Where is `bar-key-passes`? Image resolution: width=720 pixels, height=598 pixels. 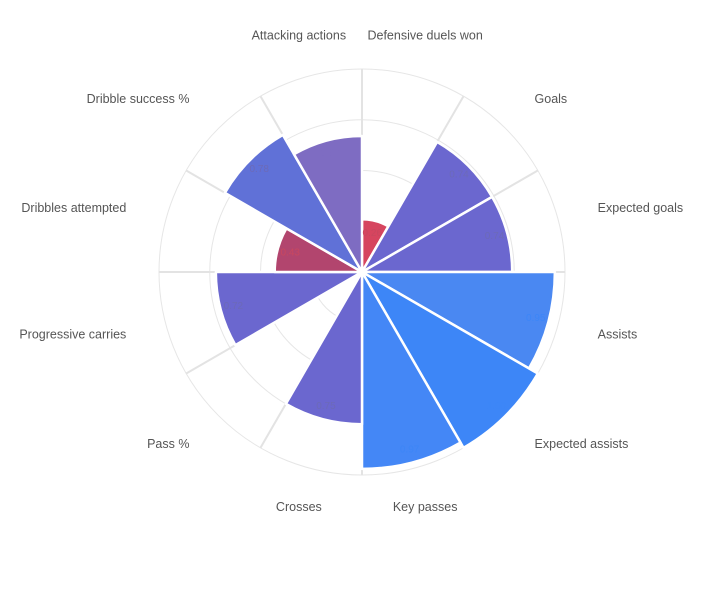
bar-key-passes is located at coordinates (411, 370).